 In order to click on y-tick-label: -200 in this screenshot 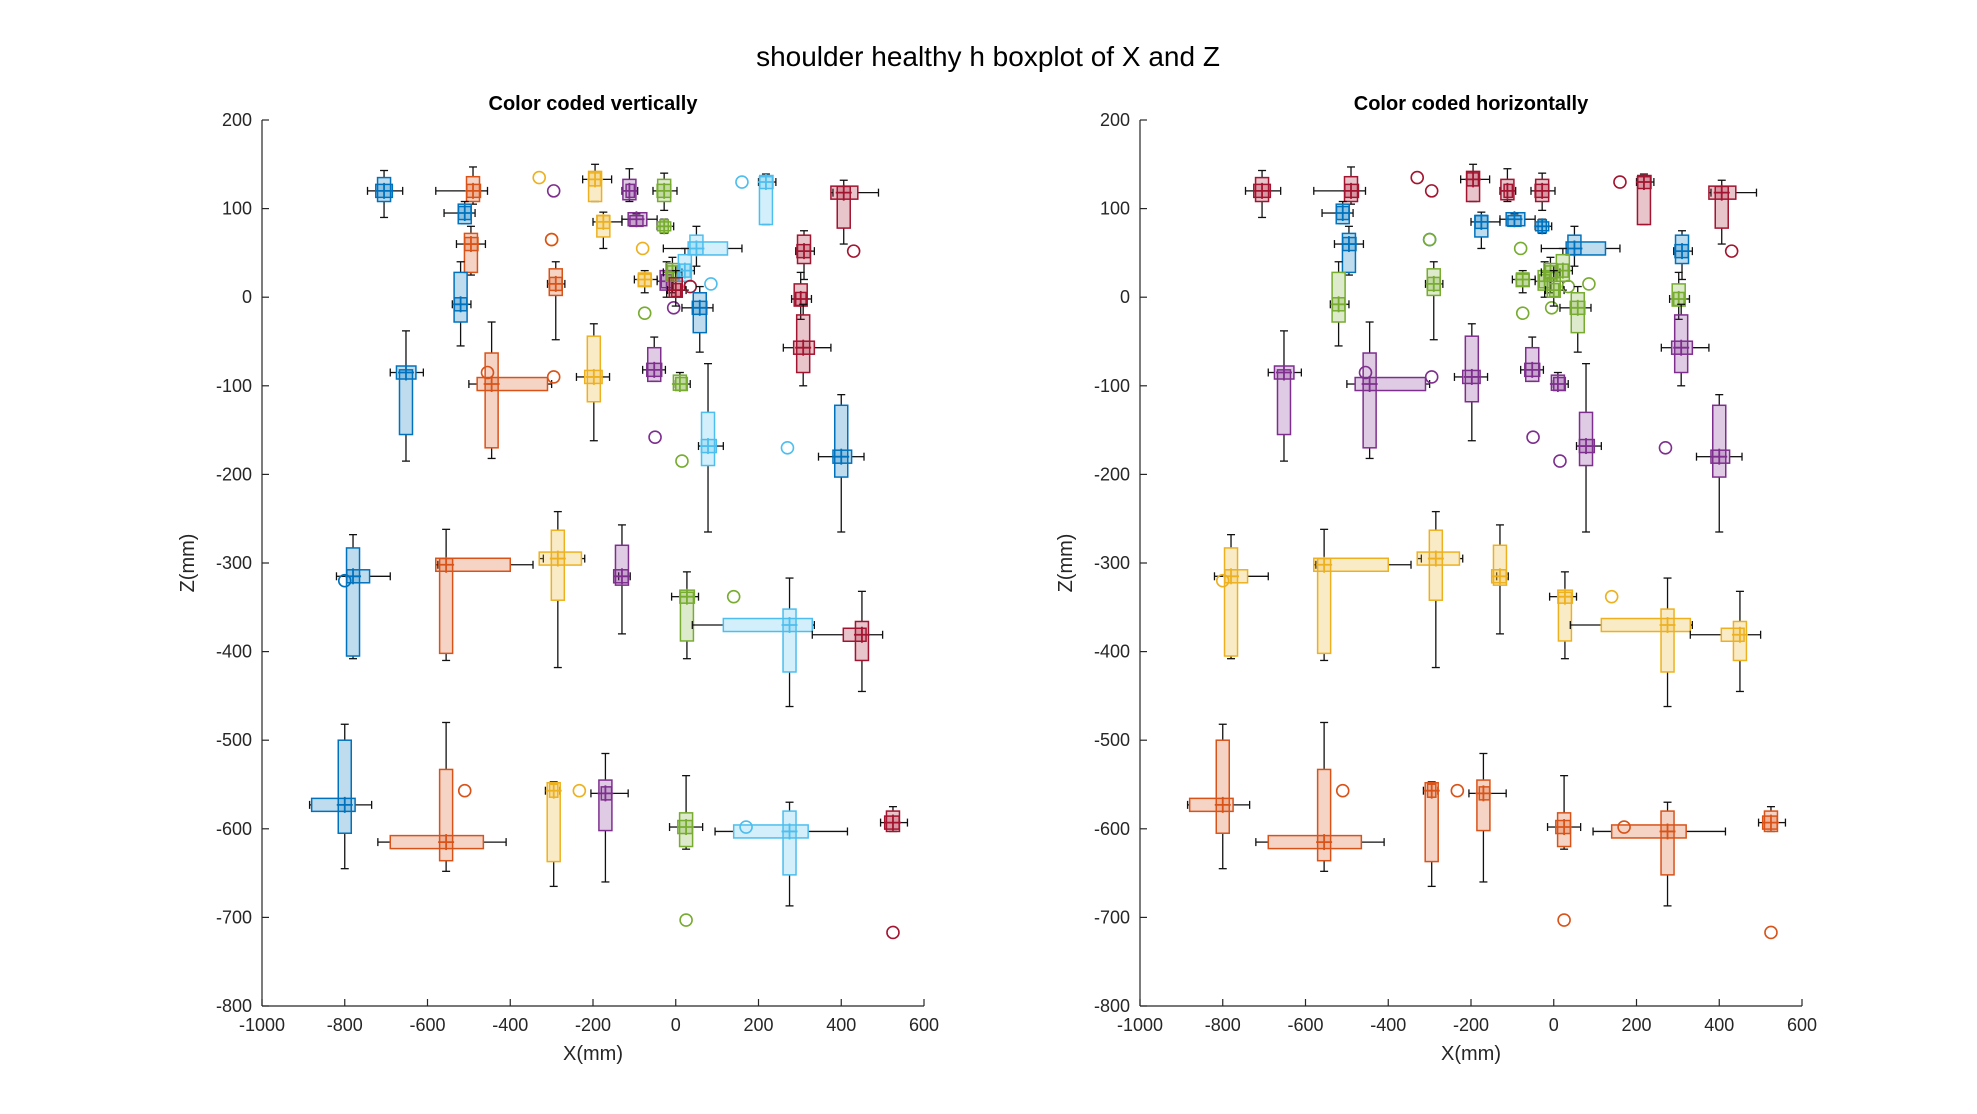, I will do `click(234, 474)`.